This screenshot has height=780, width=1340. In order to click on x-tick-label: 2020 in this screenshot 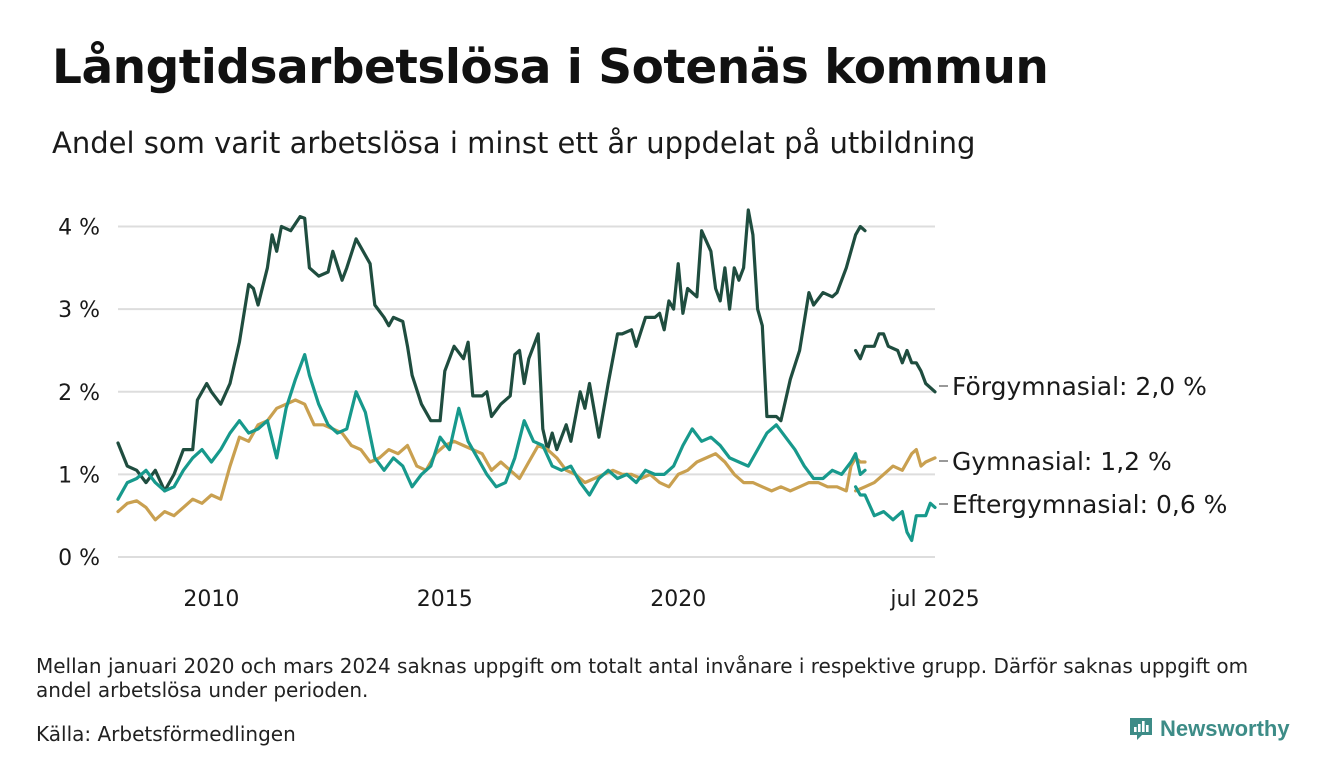, I will do `click(678, 599)`.